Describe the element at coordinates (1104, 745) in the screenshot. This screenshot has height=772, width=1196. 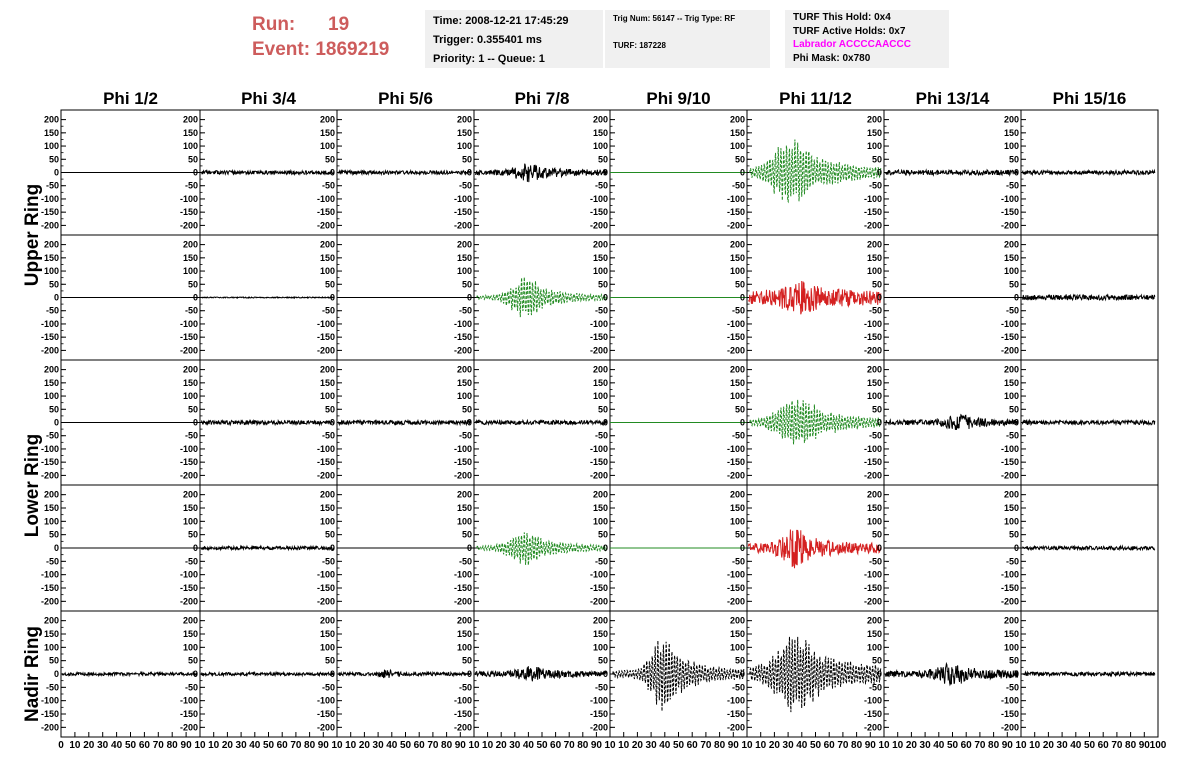
I see `x-tick-label: 60` at that location.